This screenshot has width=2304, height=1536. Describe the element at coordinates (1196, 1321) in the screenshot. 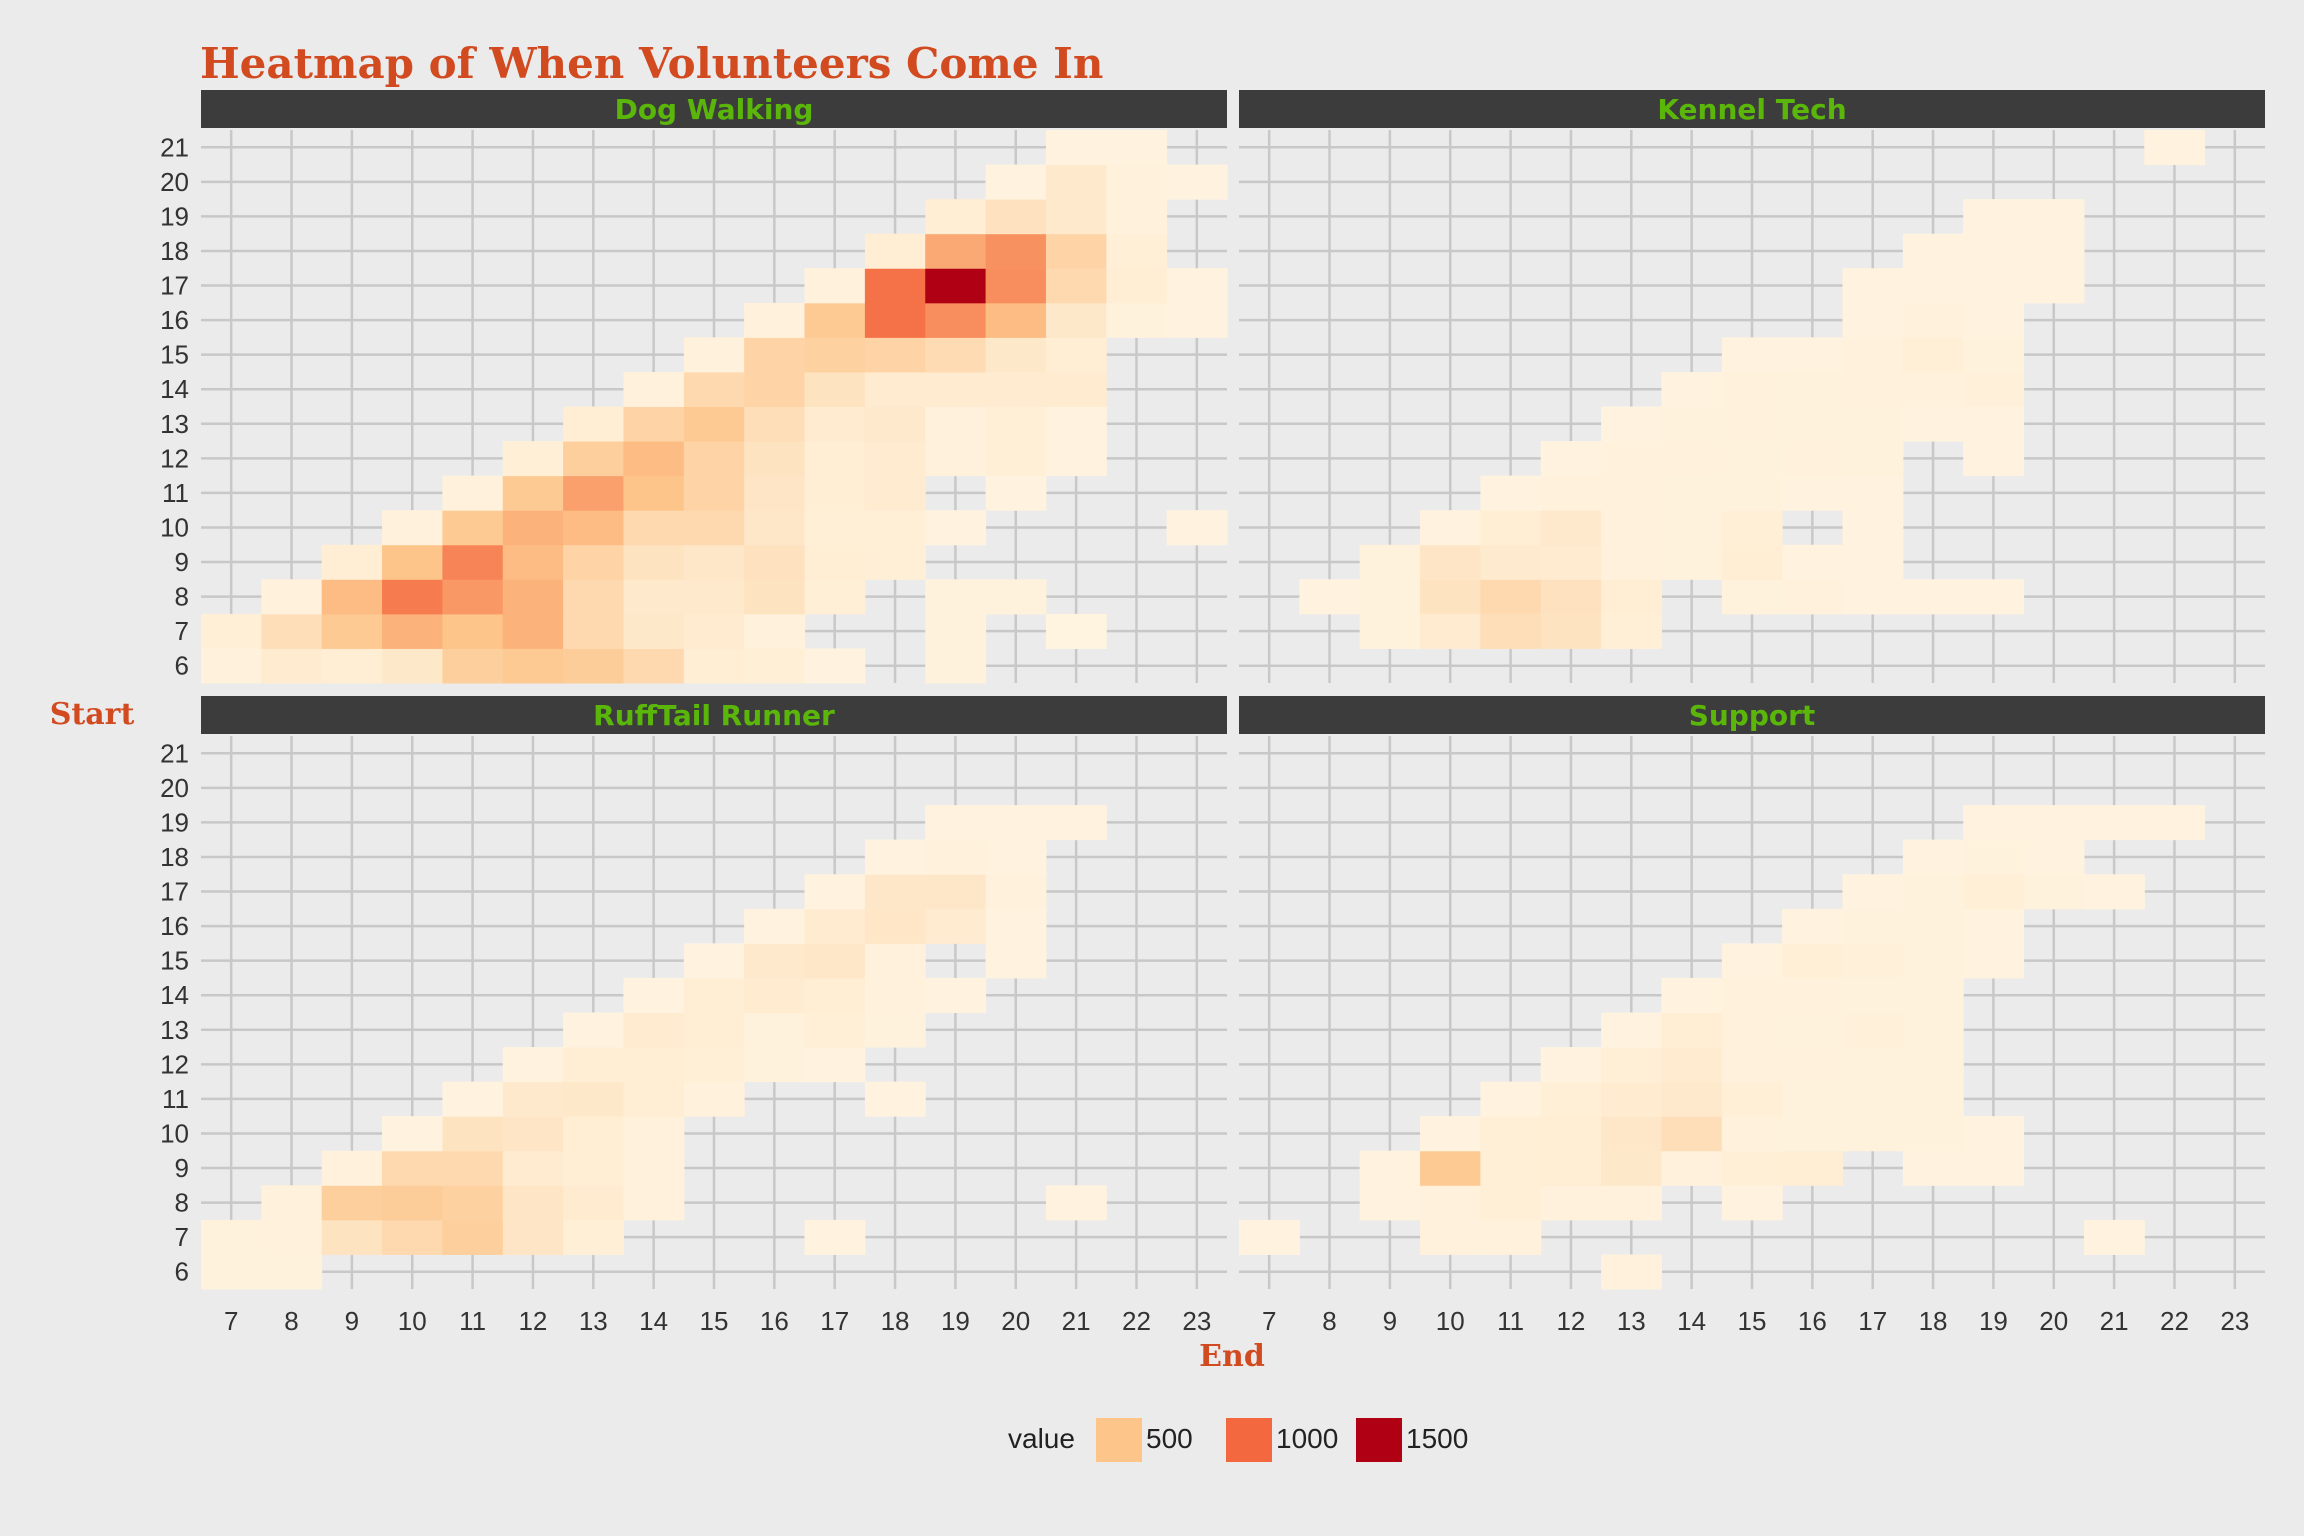

I see `x-tick-label: 23` at that location.